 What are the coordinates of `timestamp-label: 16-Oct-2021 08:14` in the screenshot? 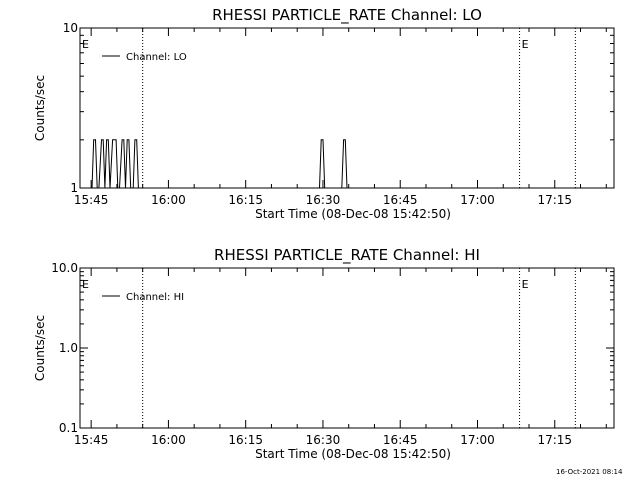 It's located at (589, 472).